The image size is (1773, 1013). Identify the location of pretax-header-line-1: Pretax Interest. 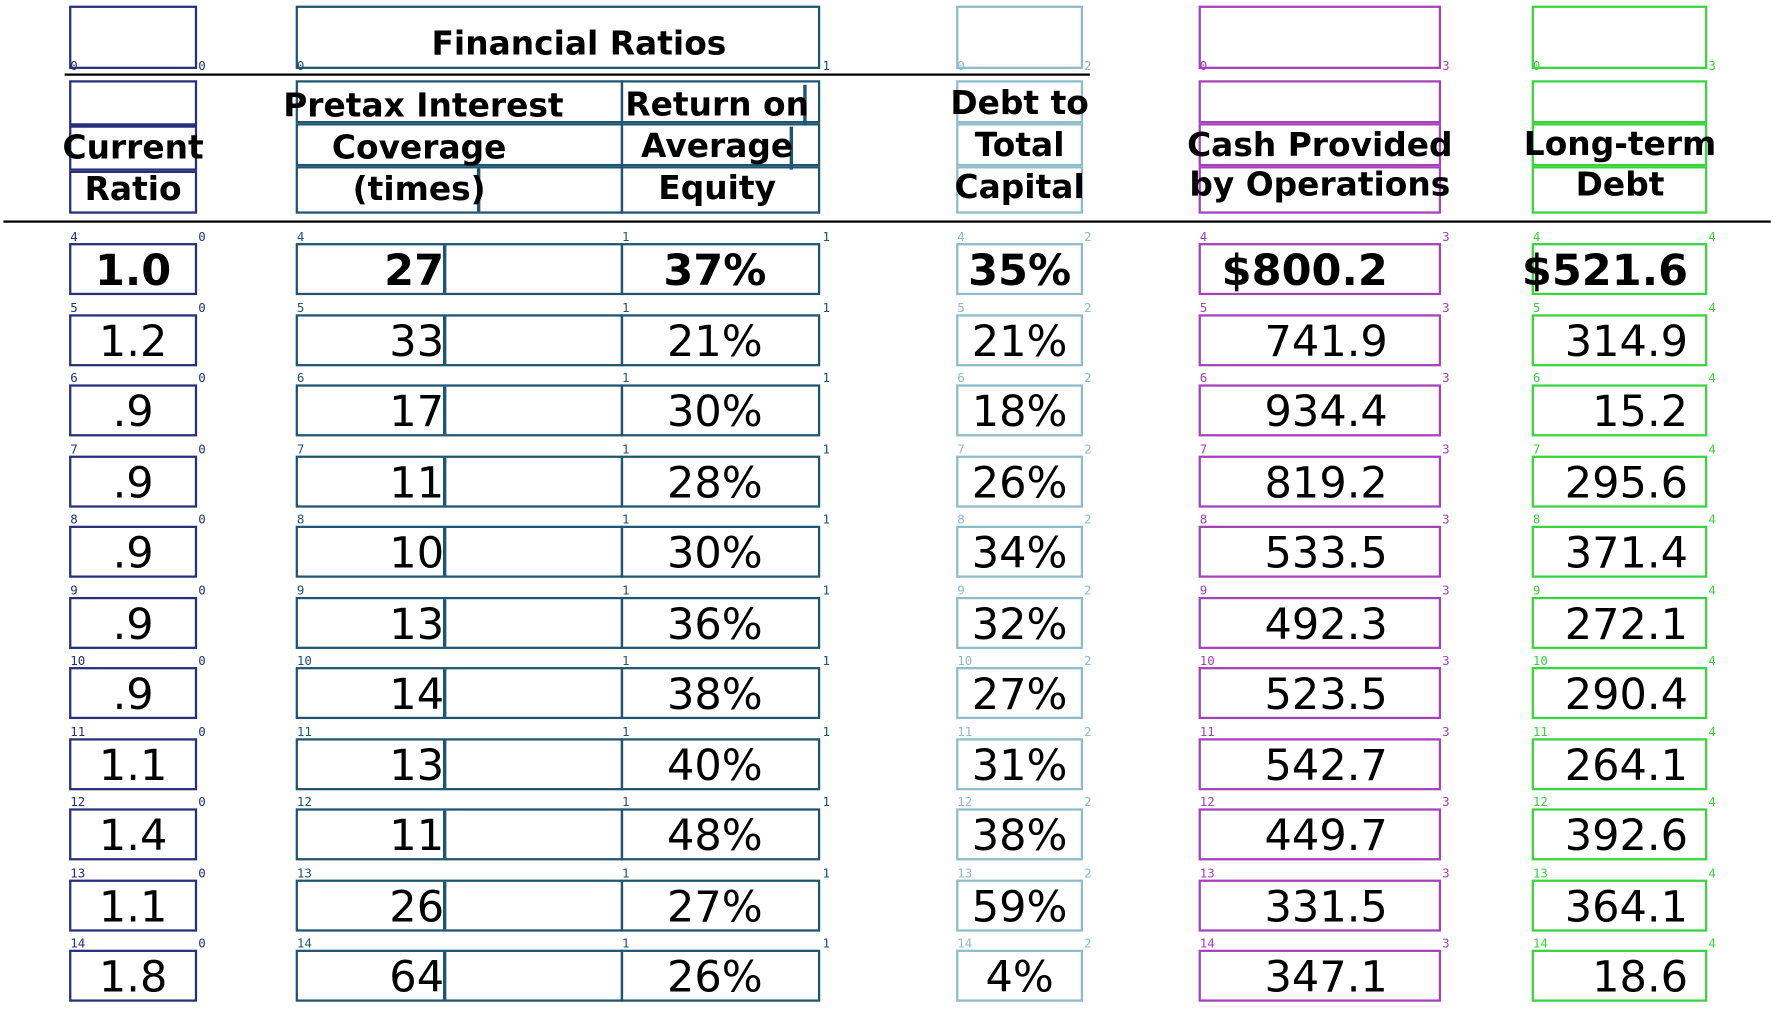
(423, 105).